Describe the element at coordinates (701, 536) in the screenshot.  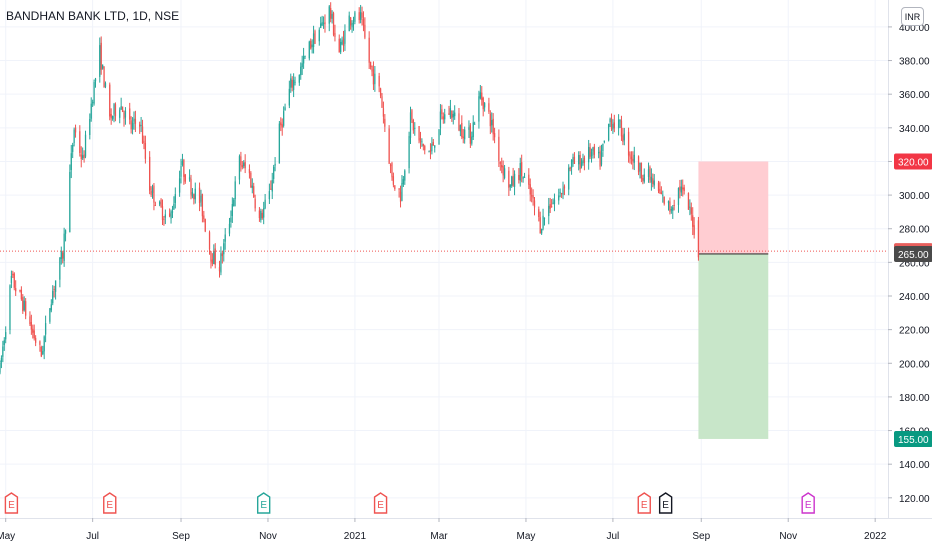
I see `time-tick-label: Sep` at that location.